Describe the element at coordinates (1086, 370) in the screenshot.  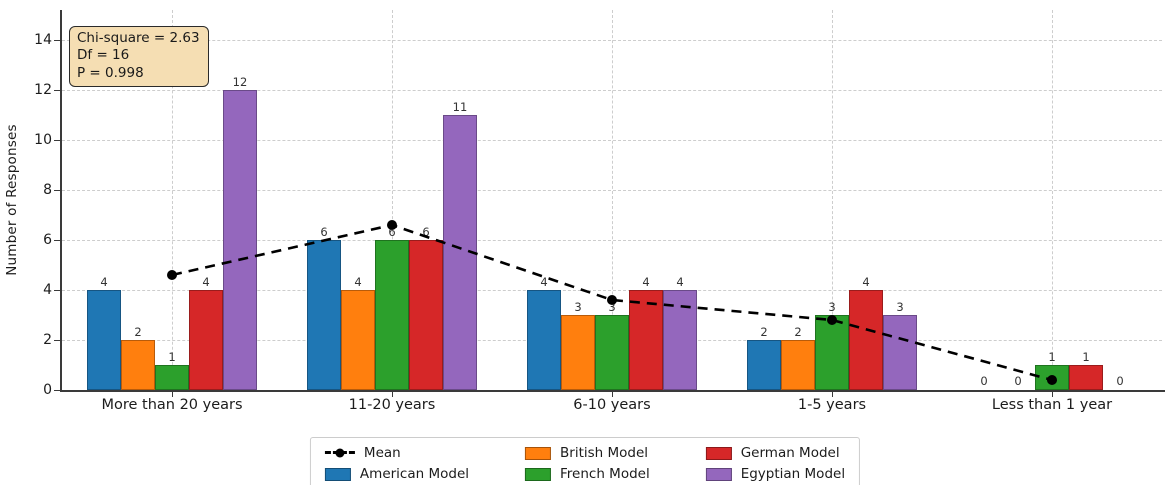
I see `bar-german-model: 1` at that location.